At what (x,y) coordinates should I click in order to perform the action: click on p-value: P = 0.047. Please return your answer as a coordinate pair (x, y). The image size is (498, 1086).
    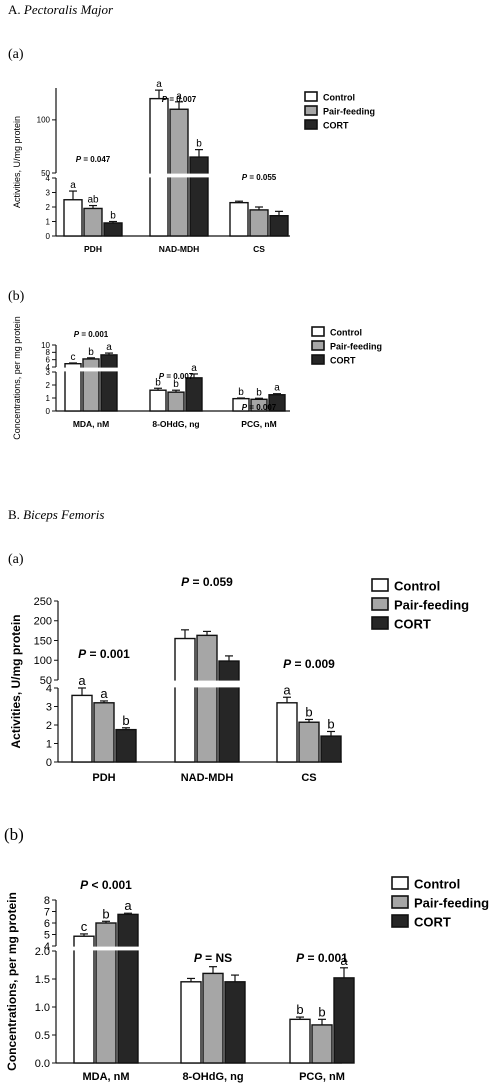
    Looking at the image, I should click on (93, 159).